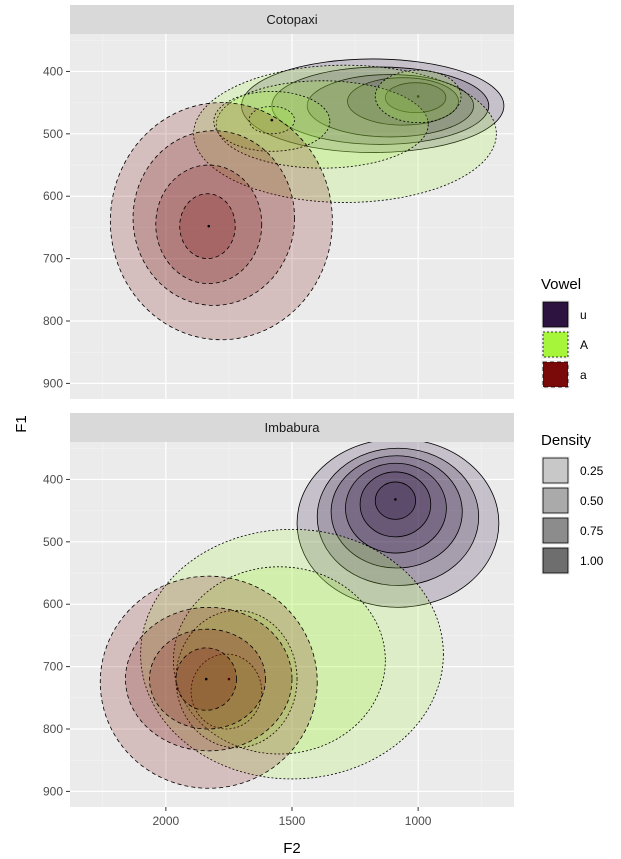 This screenshot has height=859, width=621. I want to click on strip-label-imbabura: Imbabura, so click(293, 427).